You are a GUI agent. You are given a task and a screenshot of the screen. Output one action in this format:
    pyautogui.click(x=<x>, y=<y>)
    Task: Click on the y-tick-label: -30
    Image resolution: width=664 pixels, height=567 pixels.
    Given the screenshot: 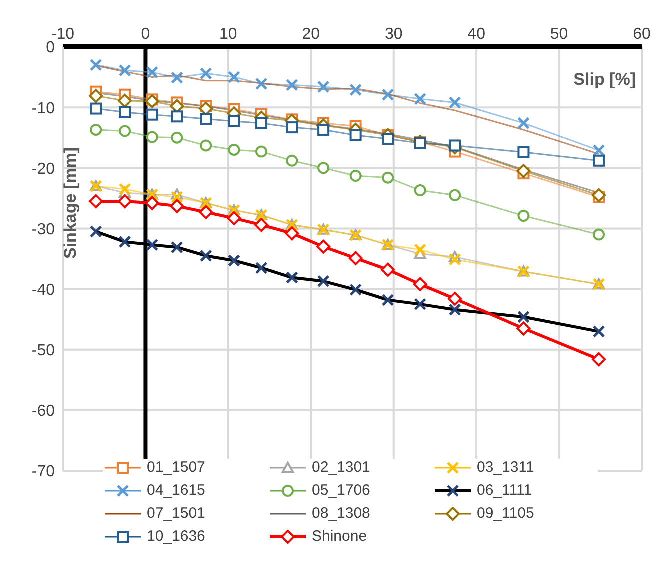 What is the action you would take?
    pyautogui.click(x=44, y=229)
    